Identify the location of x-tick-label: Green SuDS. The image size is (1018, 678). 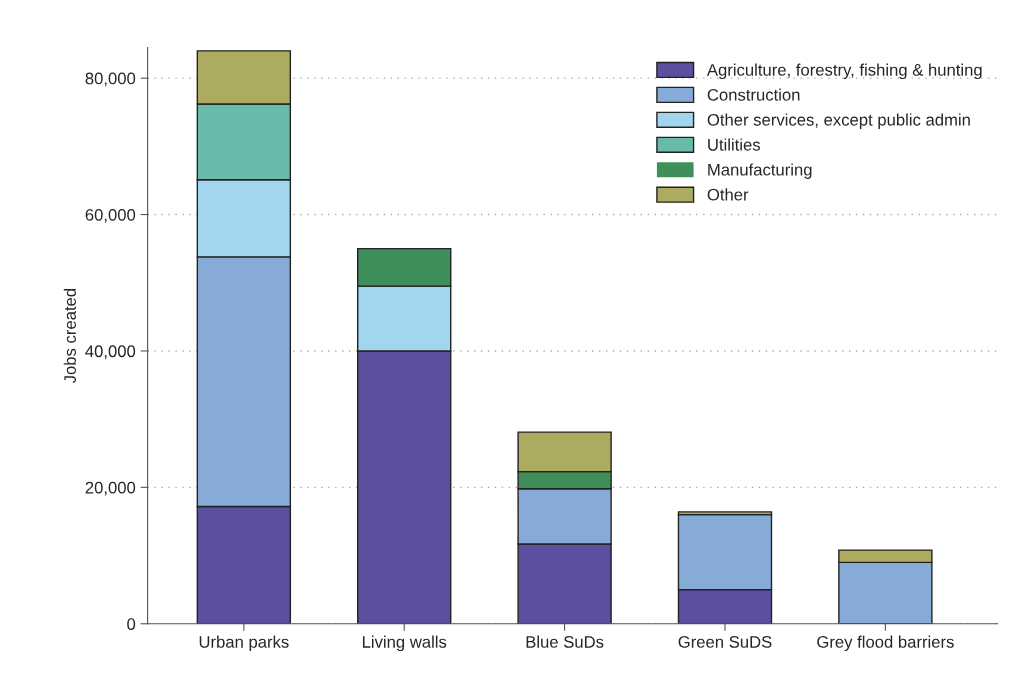
(725, 642).